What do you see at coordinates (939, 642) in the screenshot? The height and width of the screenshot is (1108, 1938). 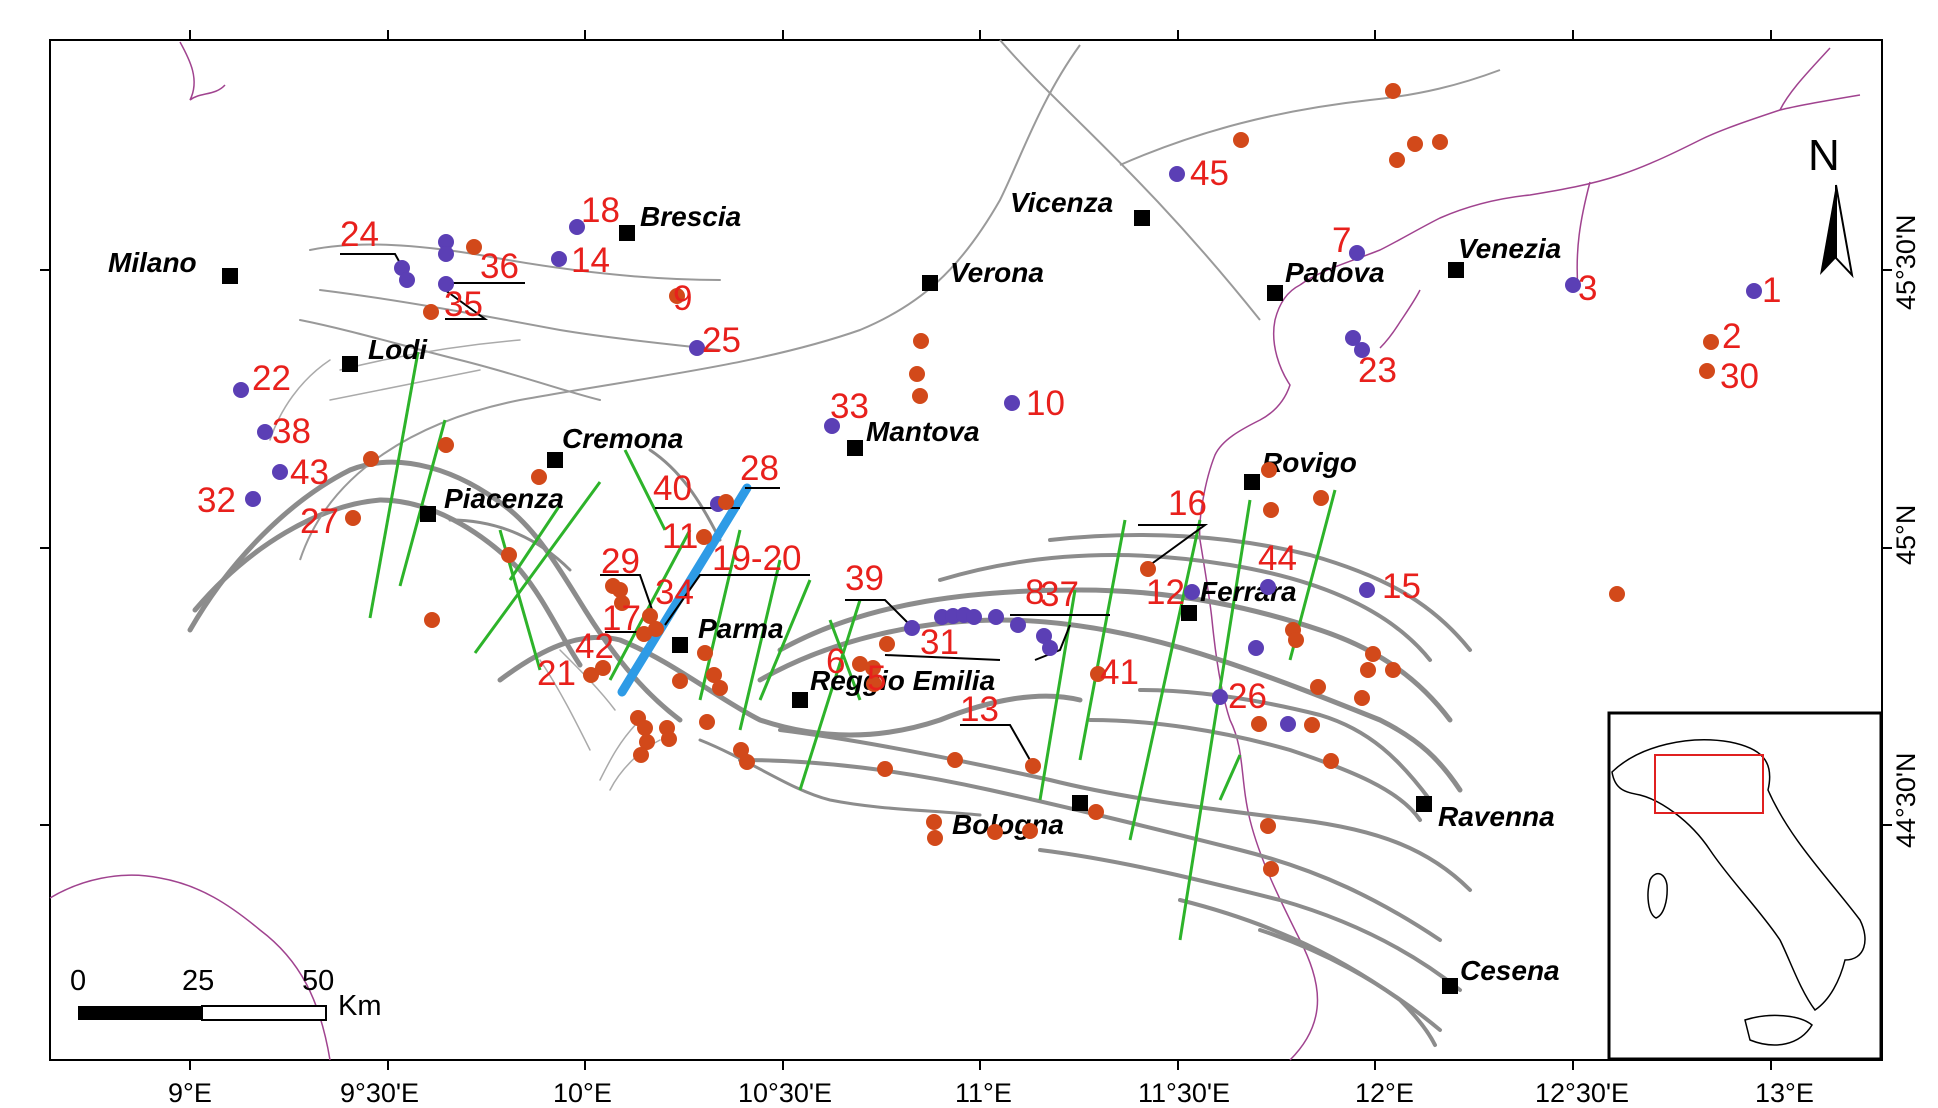 I see `svg-text: 31` at bounding box center [939, 642].